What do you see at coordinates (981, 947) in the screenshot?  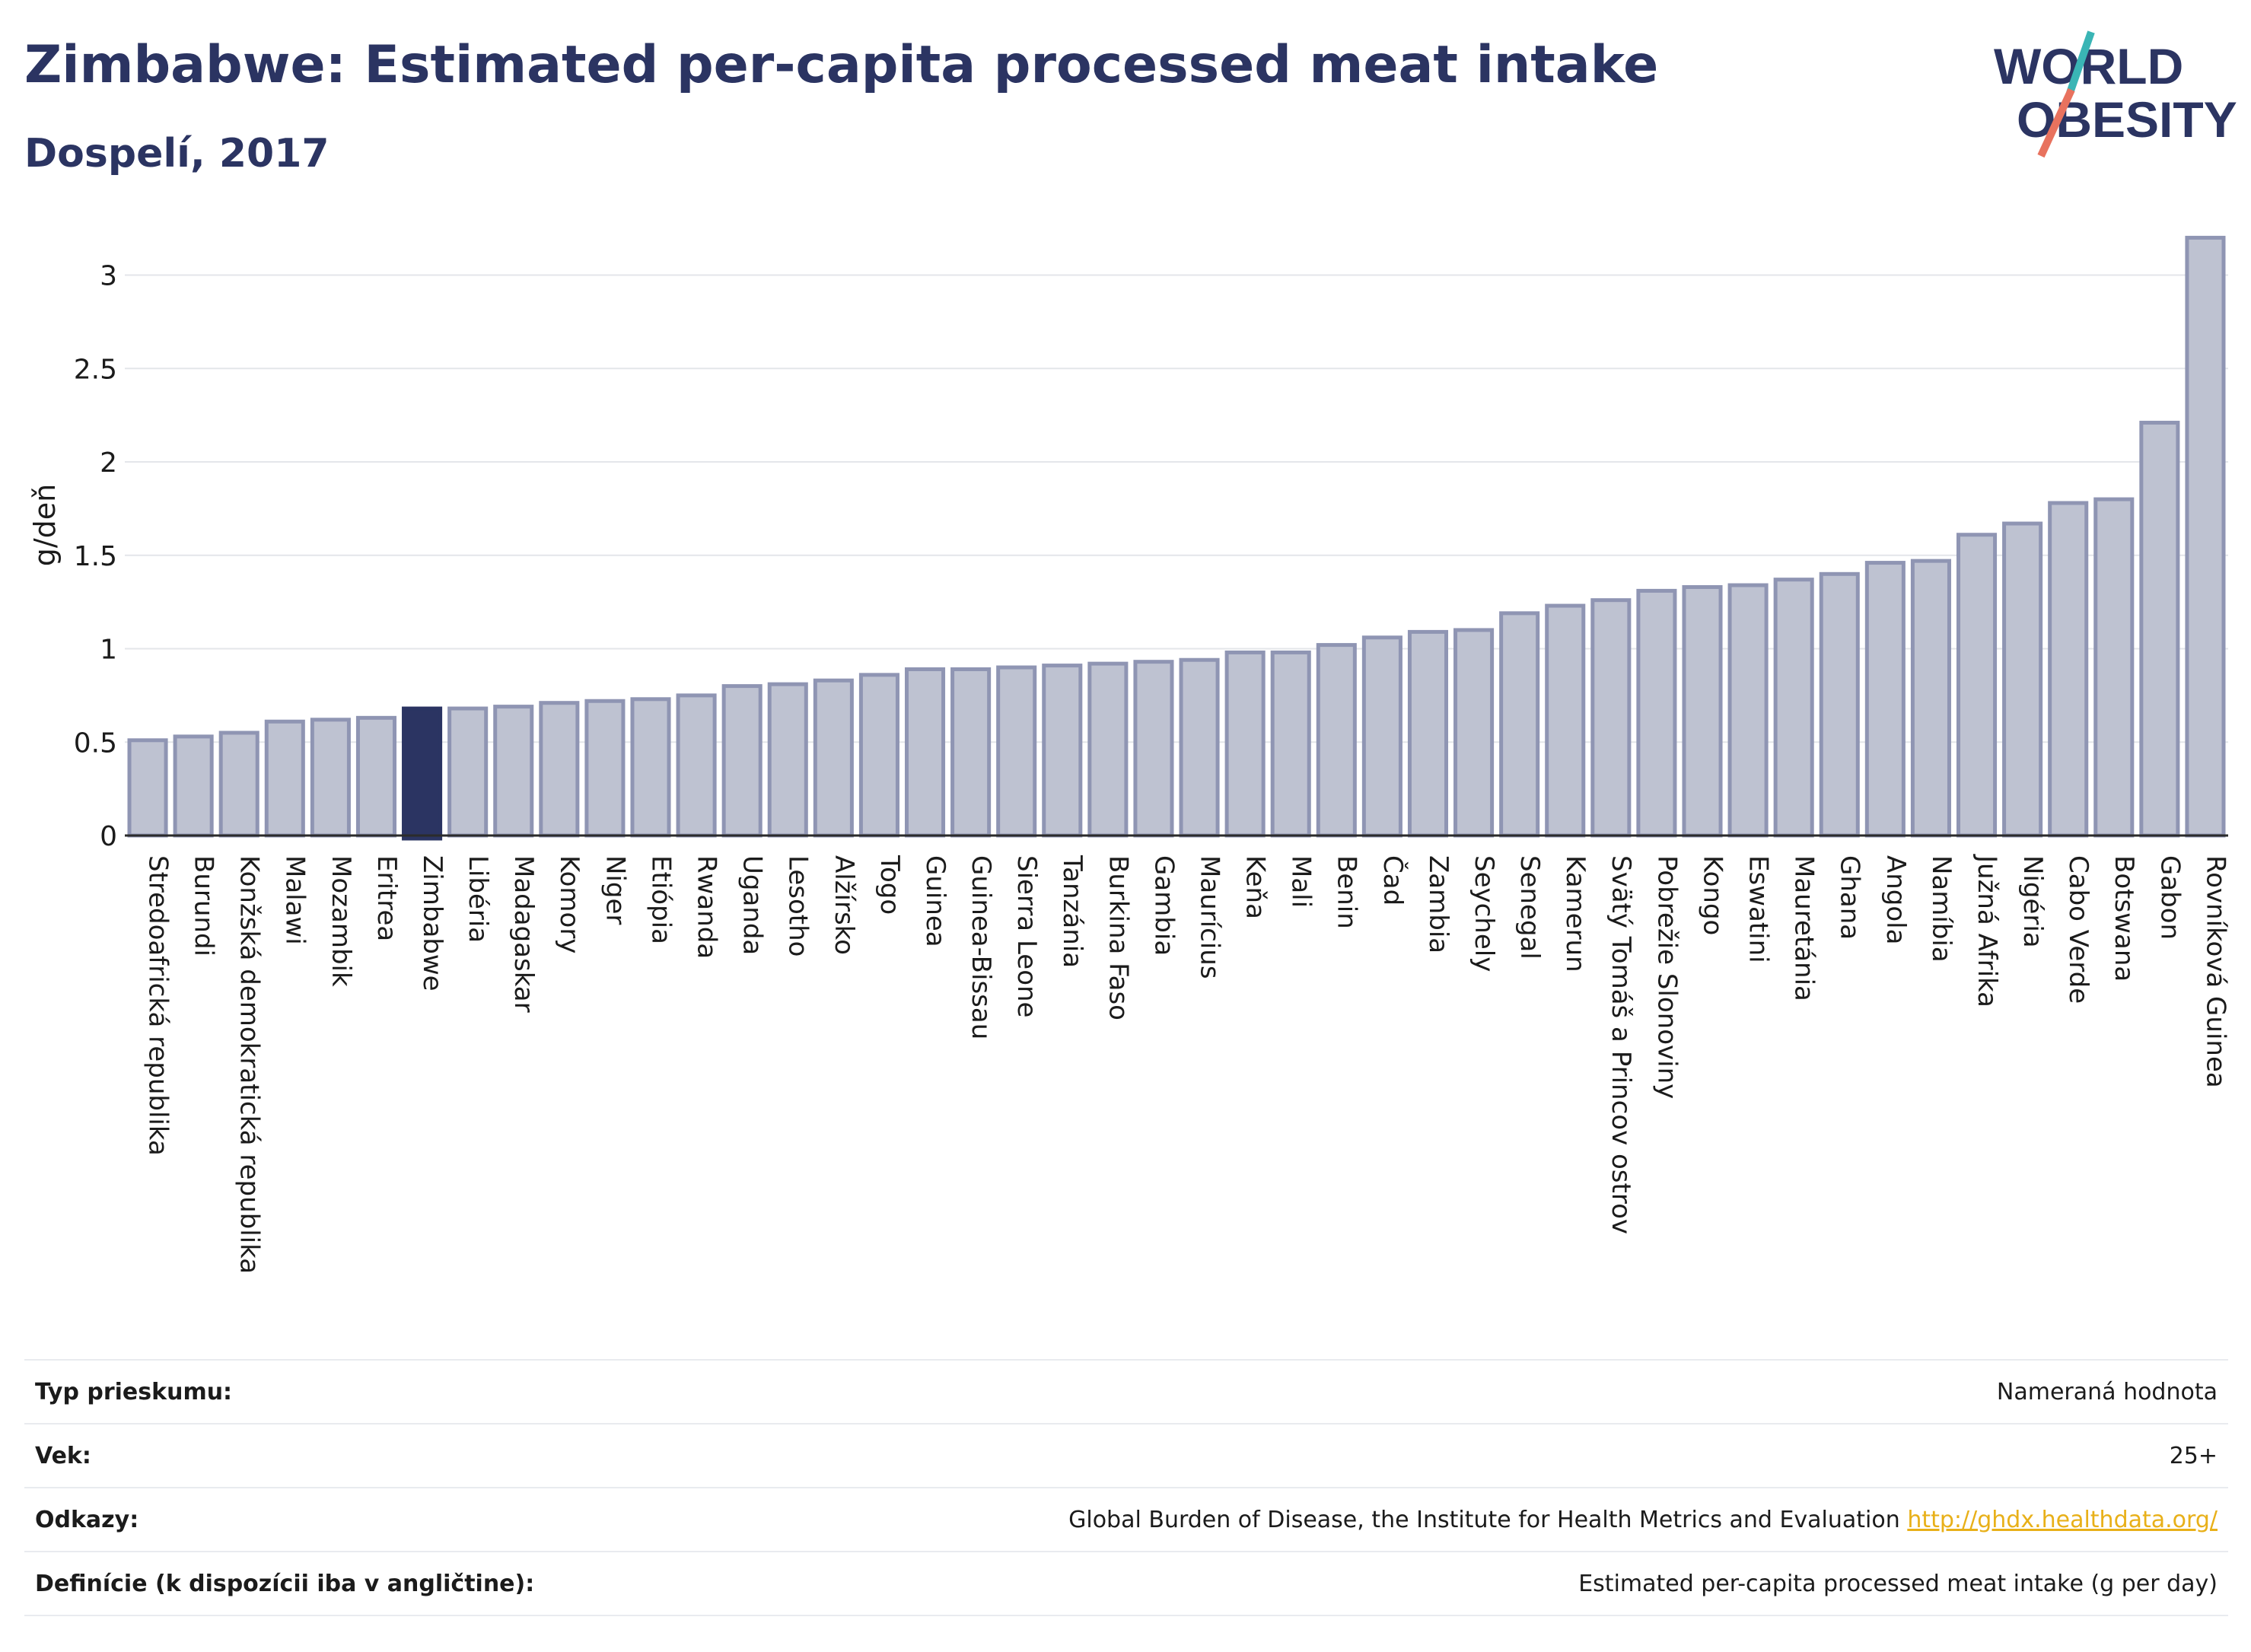 I see `x-tick-label: Guinea-Bissau` at bounding box center [981, 947].